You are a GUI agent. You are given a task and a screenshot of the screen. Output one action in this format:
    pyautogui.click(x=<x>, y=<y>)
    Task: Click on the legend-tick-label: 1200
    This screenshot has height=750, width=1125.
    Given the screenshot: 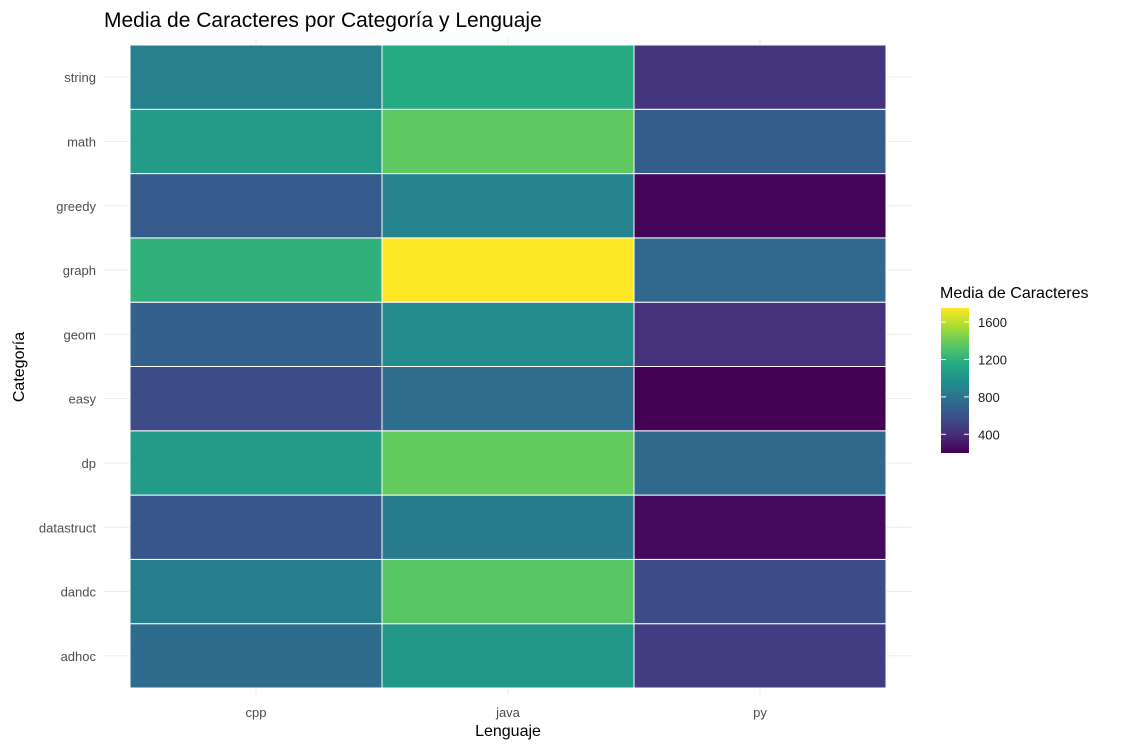 What is the action you would take?
    pyautogui.click(x=992, y=359)
    